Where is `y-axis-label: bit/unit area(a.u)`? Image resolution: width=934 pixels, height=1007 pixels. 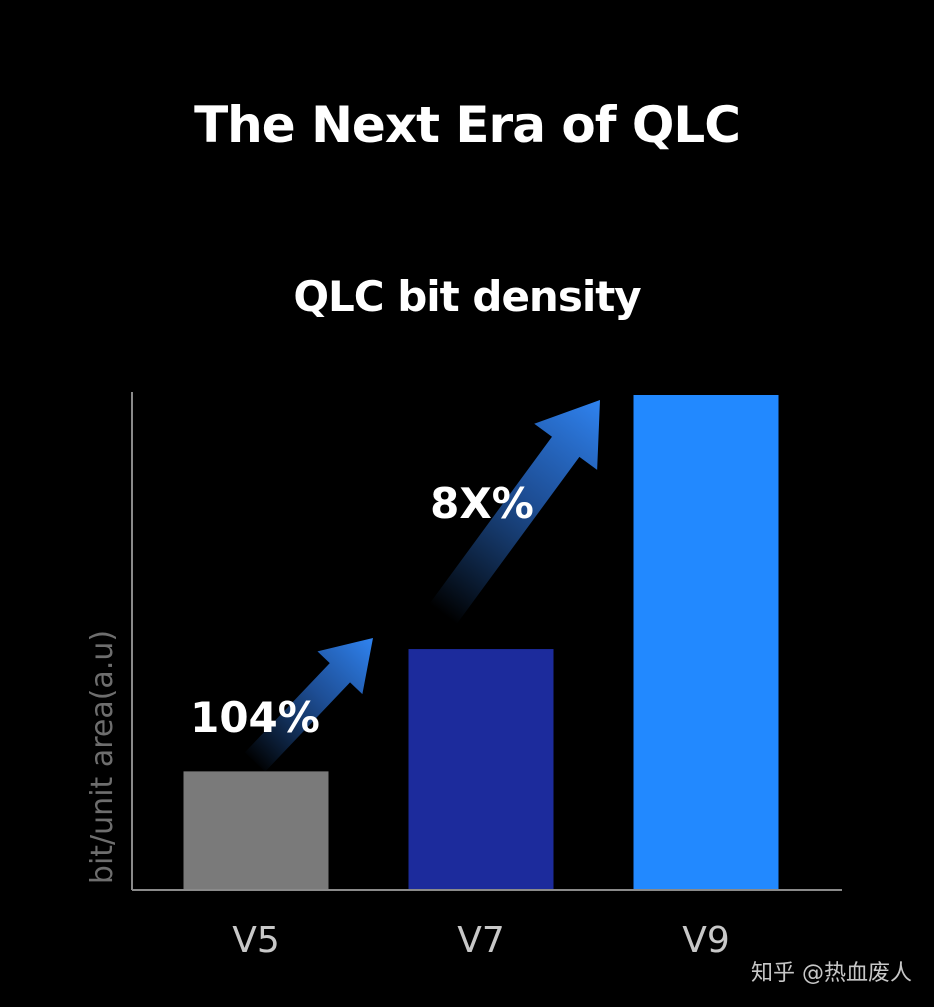 y-axis-label: bit/unit area(a.u) is located at coordinates (102, 757).